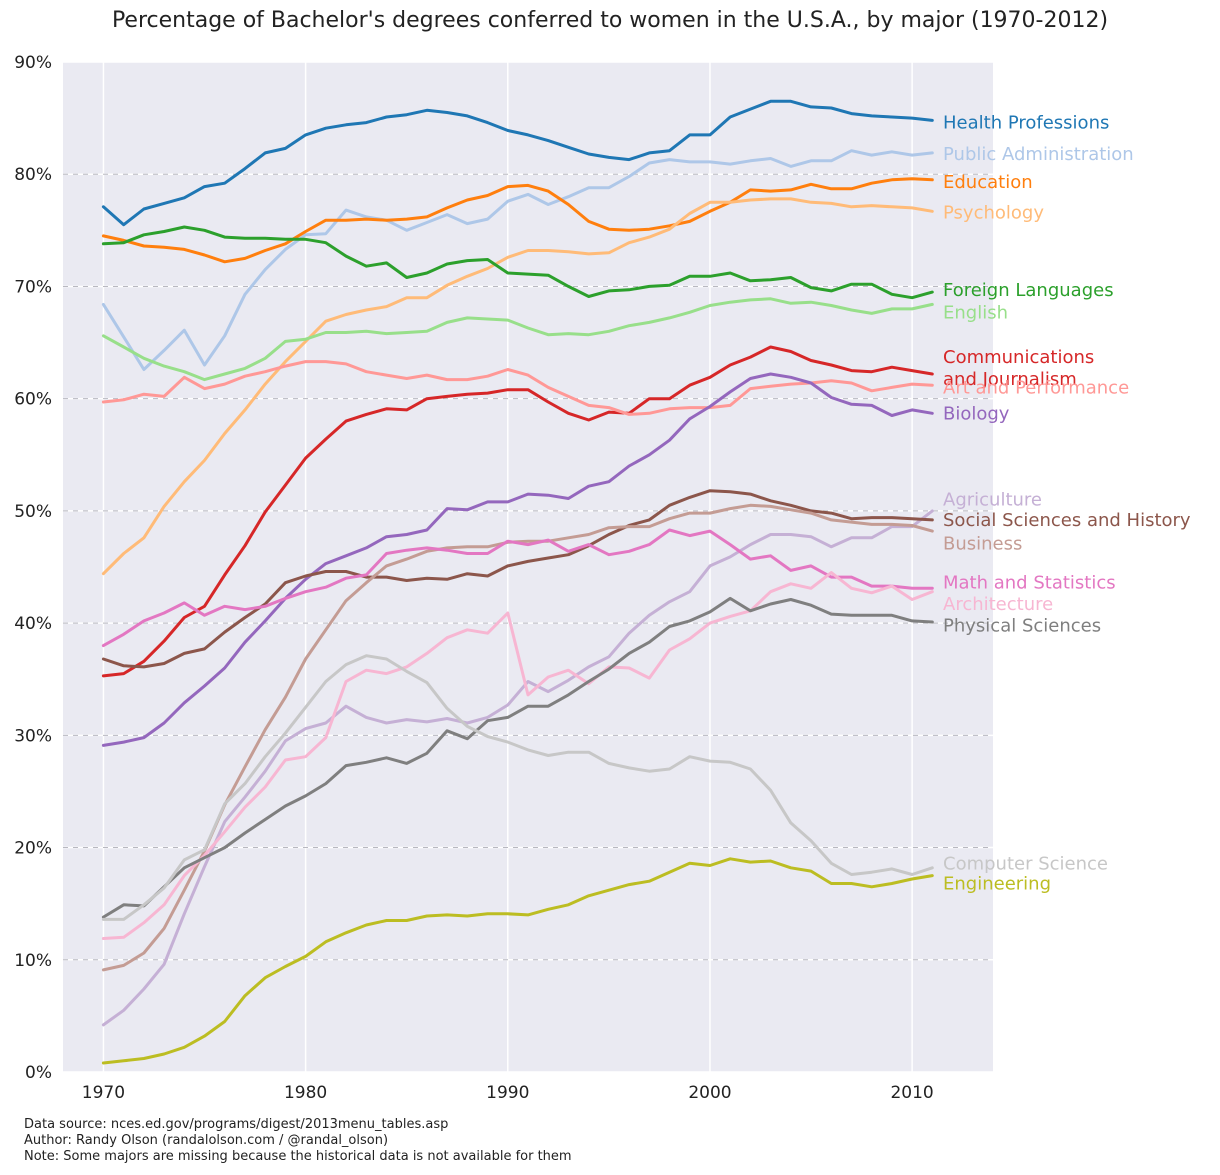 The height and width of the screenshot is (1175, 1220). What do you see at coordinates (911, 1091) in the screenshot?
I see `x-tick-label: 2010` at bounding box center [911, 1091].